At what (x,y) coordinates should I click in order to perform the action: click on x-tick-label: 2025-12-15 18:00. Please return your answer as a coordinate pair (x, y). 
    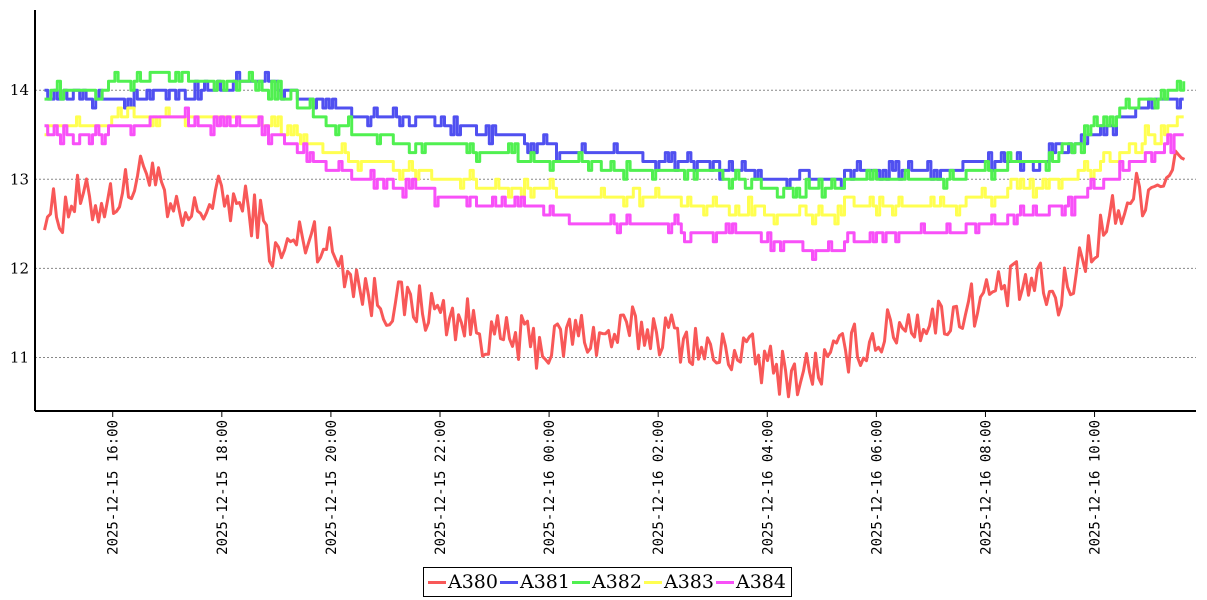
    Looking at the image, I should click on (223, 487).